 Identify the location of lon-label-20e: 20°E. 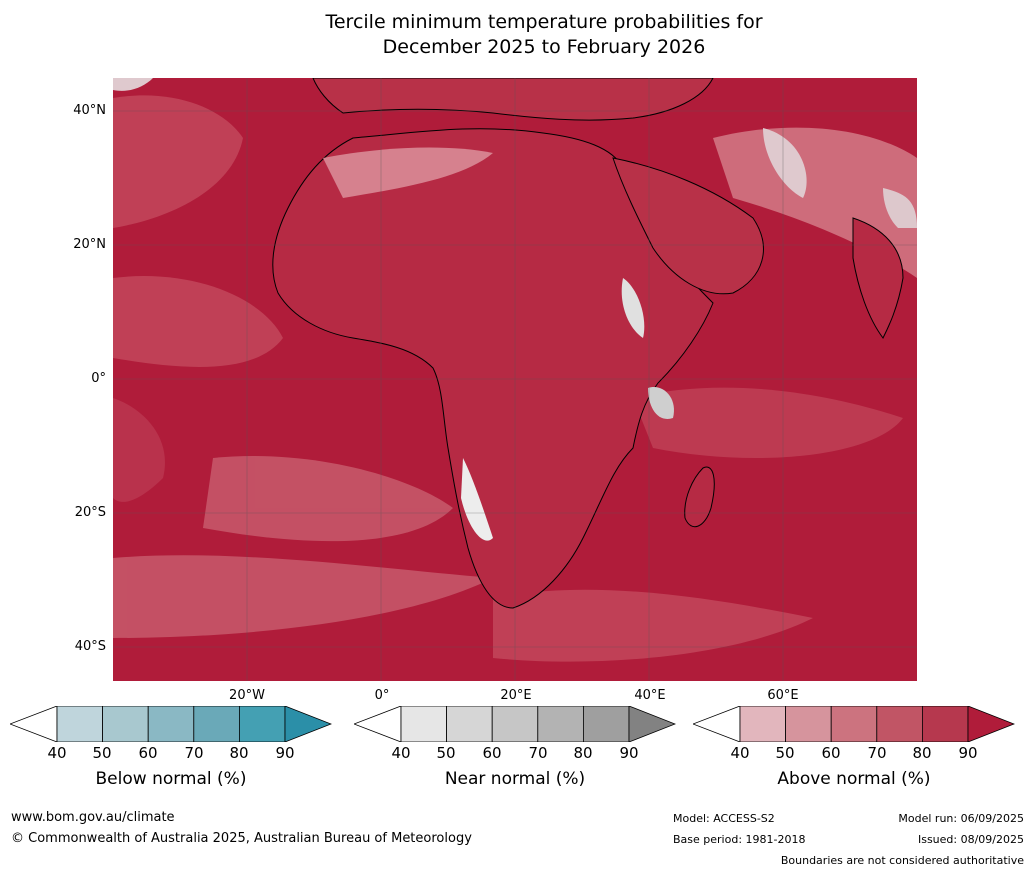
(516, 695).